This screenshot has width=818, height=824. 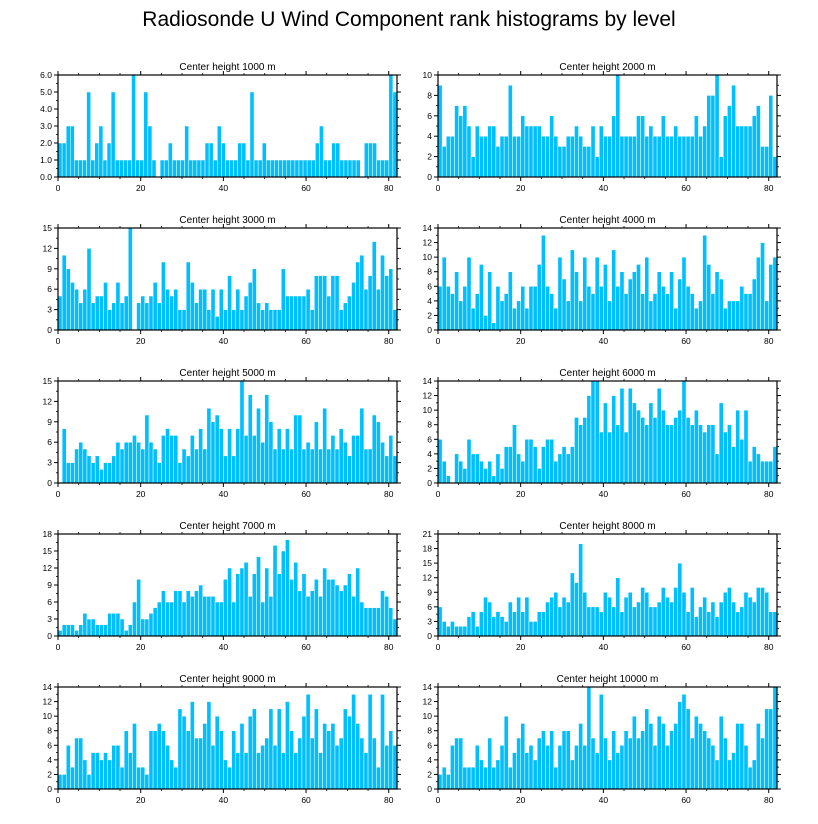 What do you see at coordinates (48, 248) in the screenshot?
I see `y-tick-label: 12` at bounding box center [48, 248].